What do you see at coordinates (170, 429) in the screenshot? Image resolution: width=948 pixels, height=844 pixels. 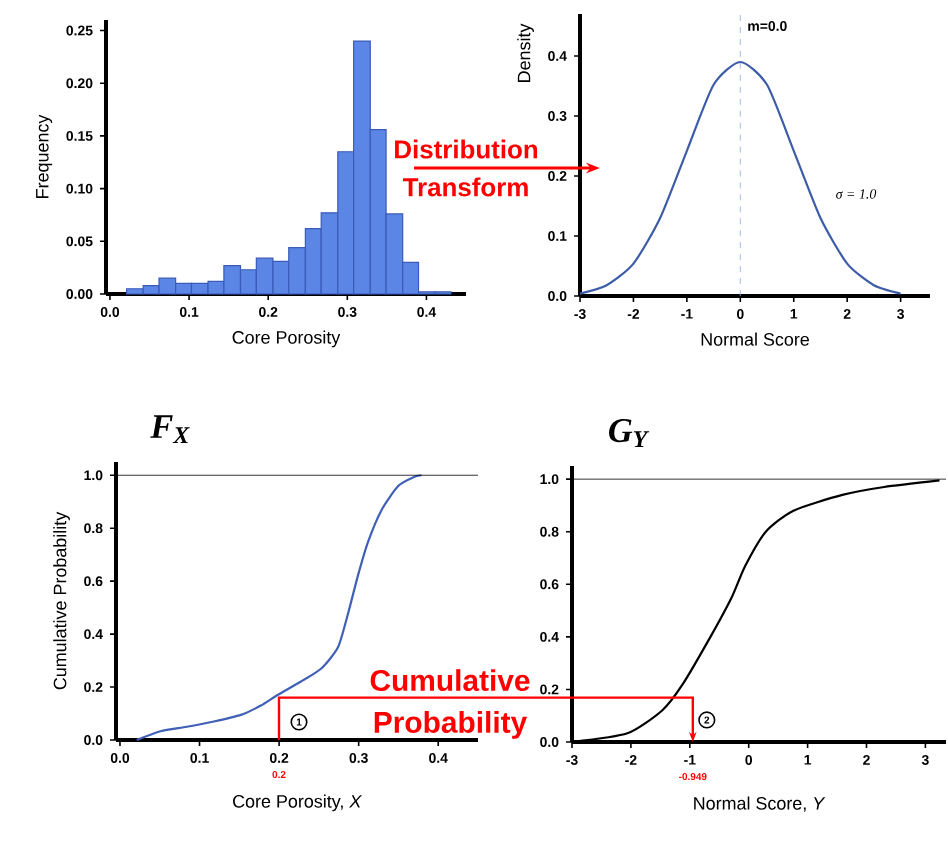 I see `chart-title: F$_{X}$` at bounding box center [170, 429].